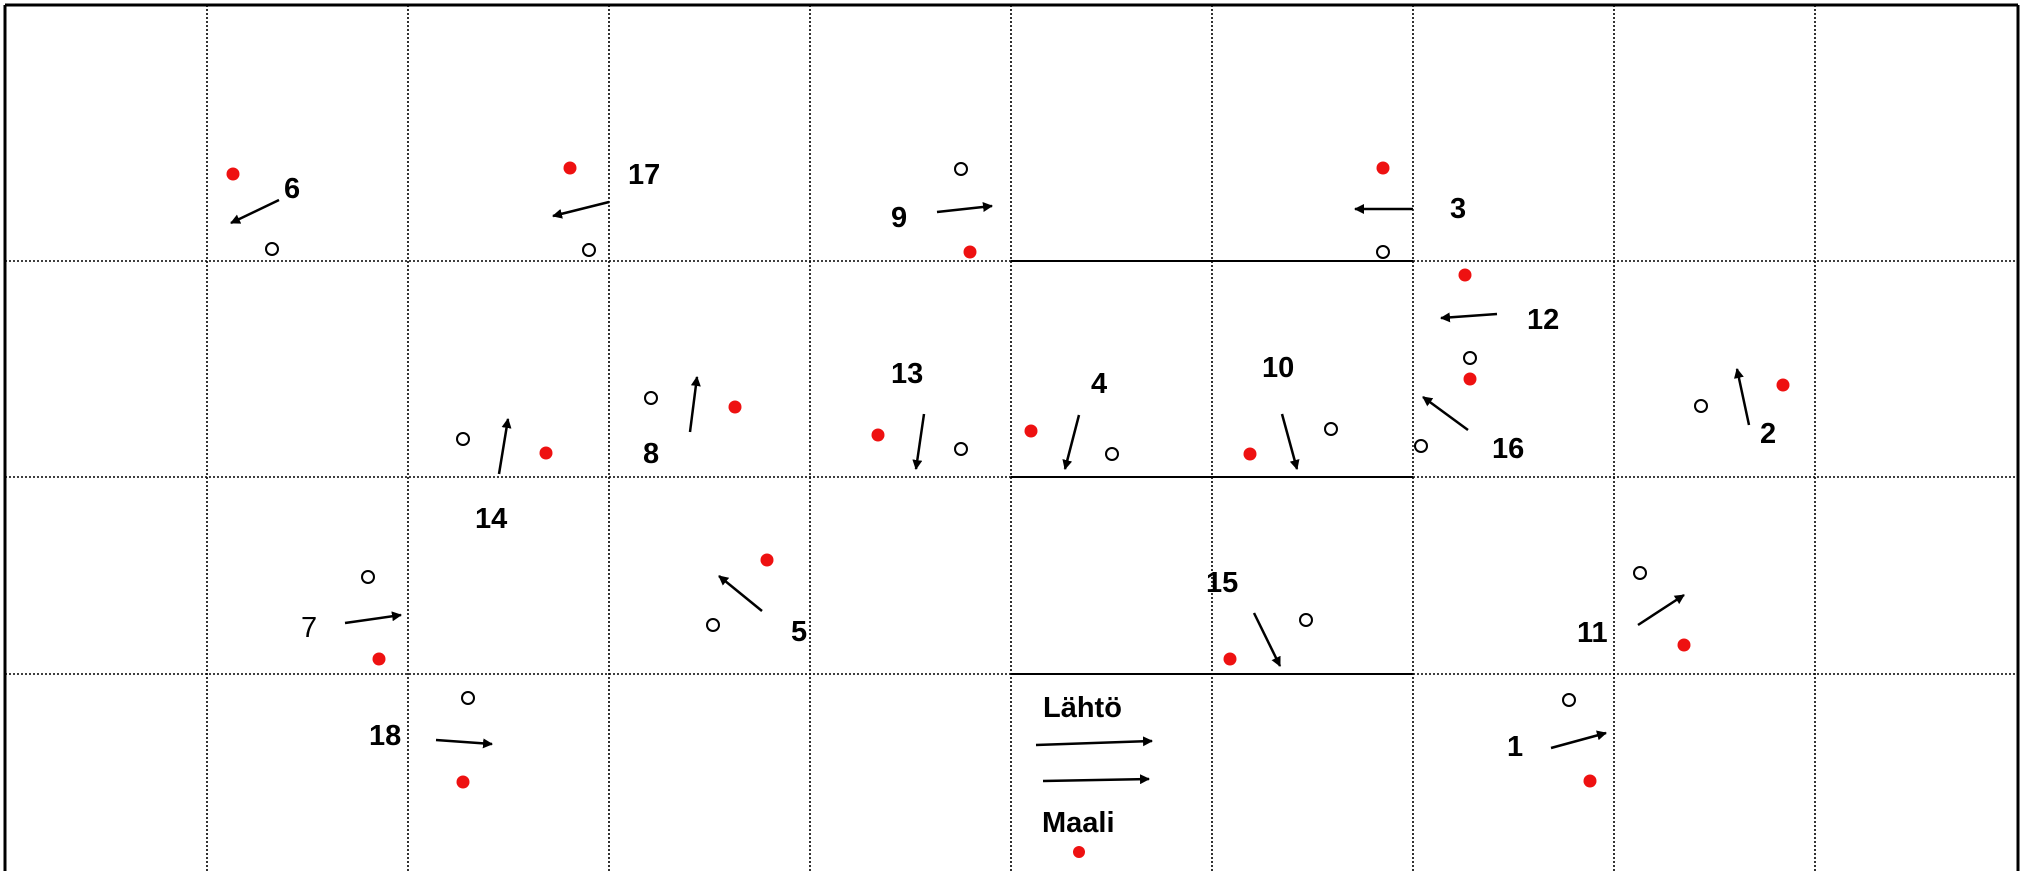 This screenshot has height=871, width=2022. What do you see at coordinates (1543, 320) in the screenshot?
I see `control-number-label: 12` at bounding box center [1543, 320].